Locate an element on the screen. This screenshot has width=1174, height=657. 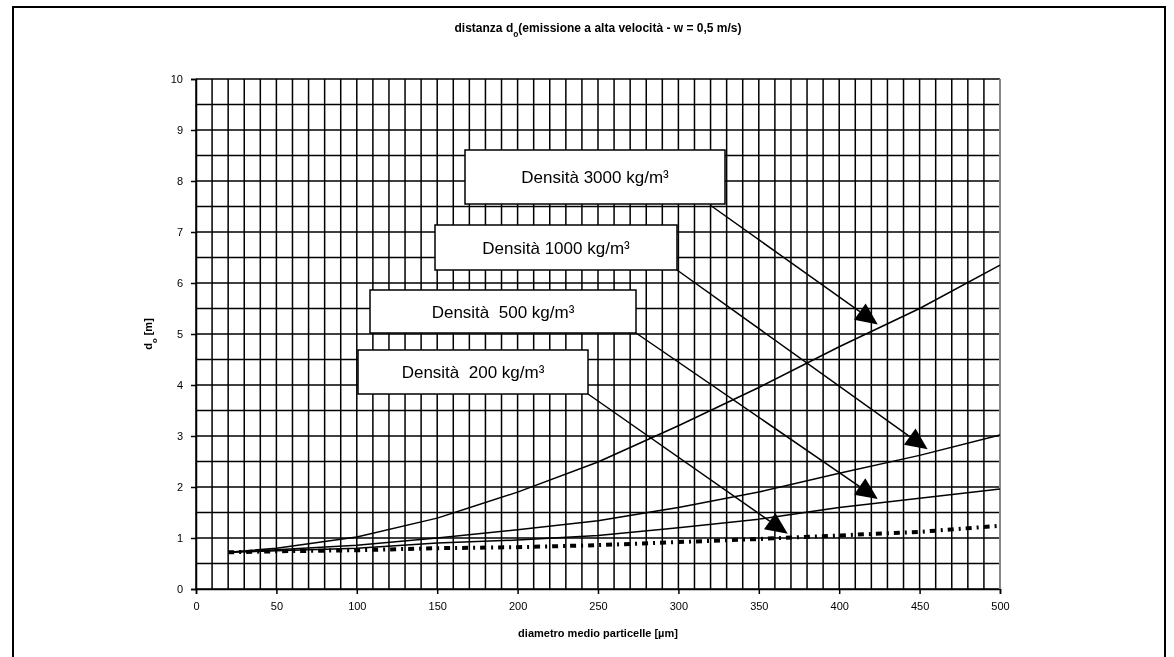
x-tick-label: 50 is located at coordinates (277, 605).